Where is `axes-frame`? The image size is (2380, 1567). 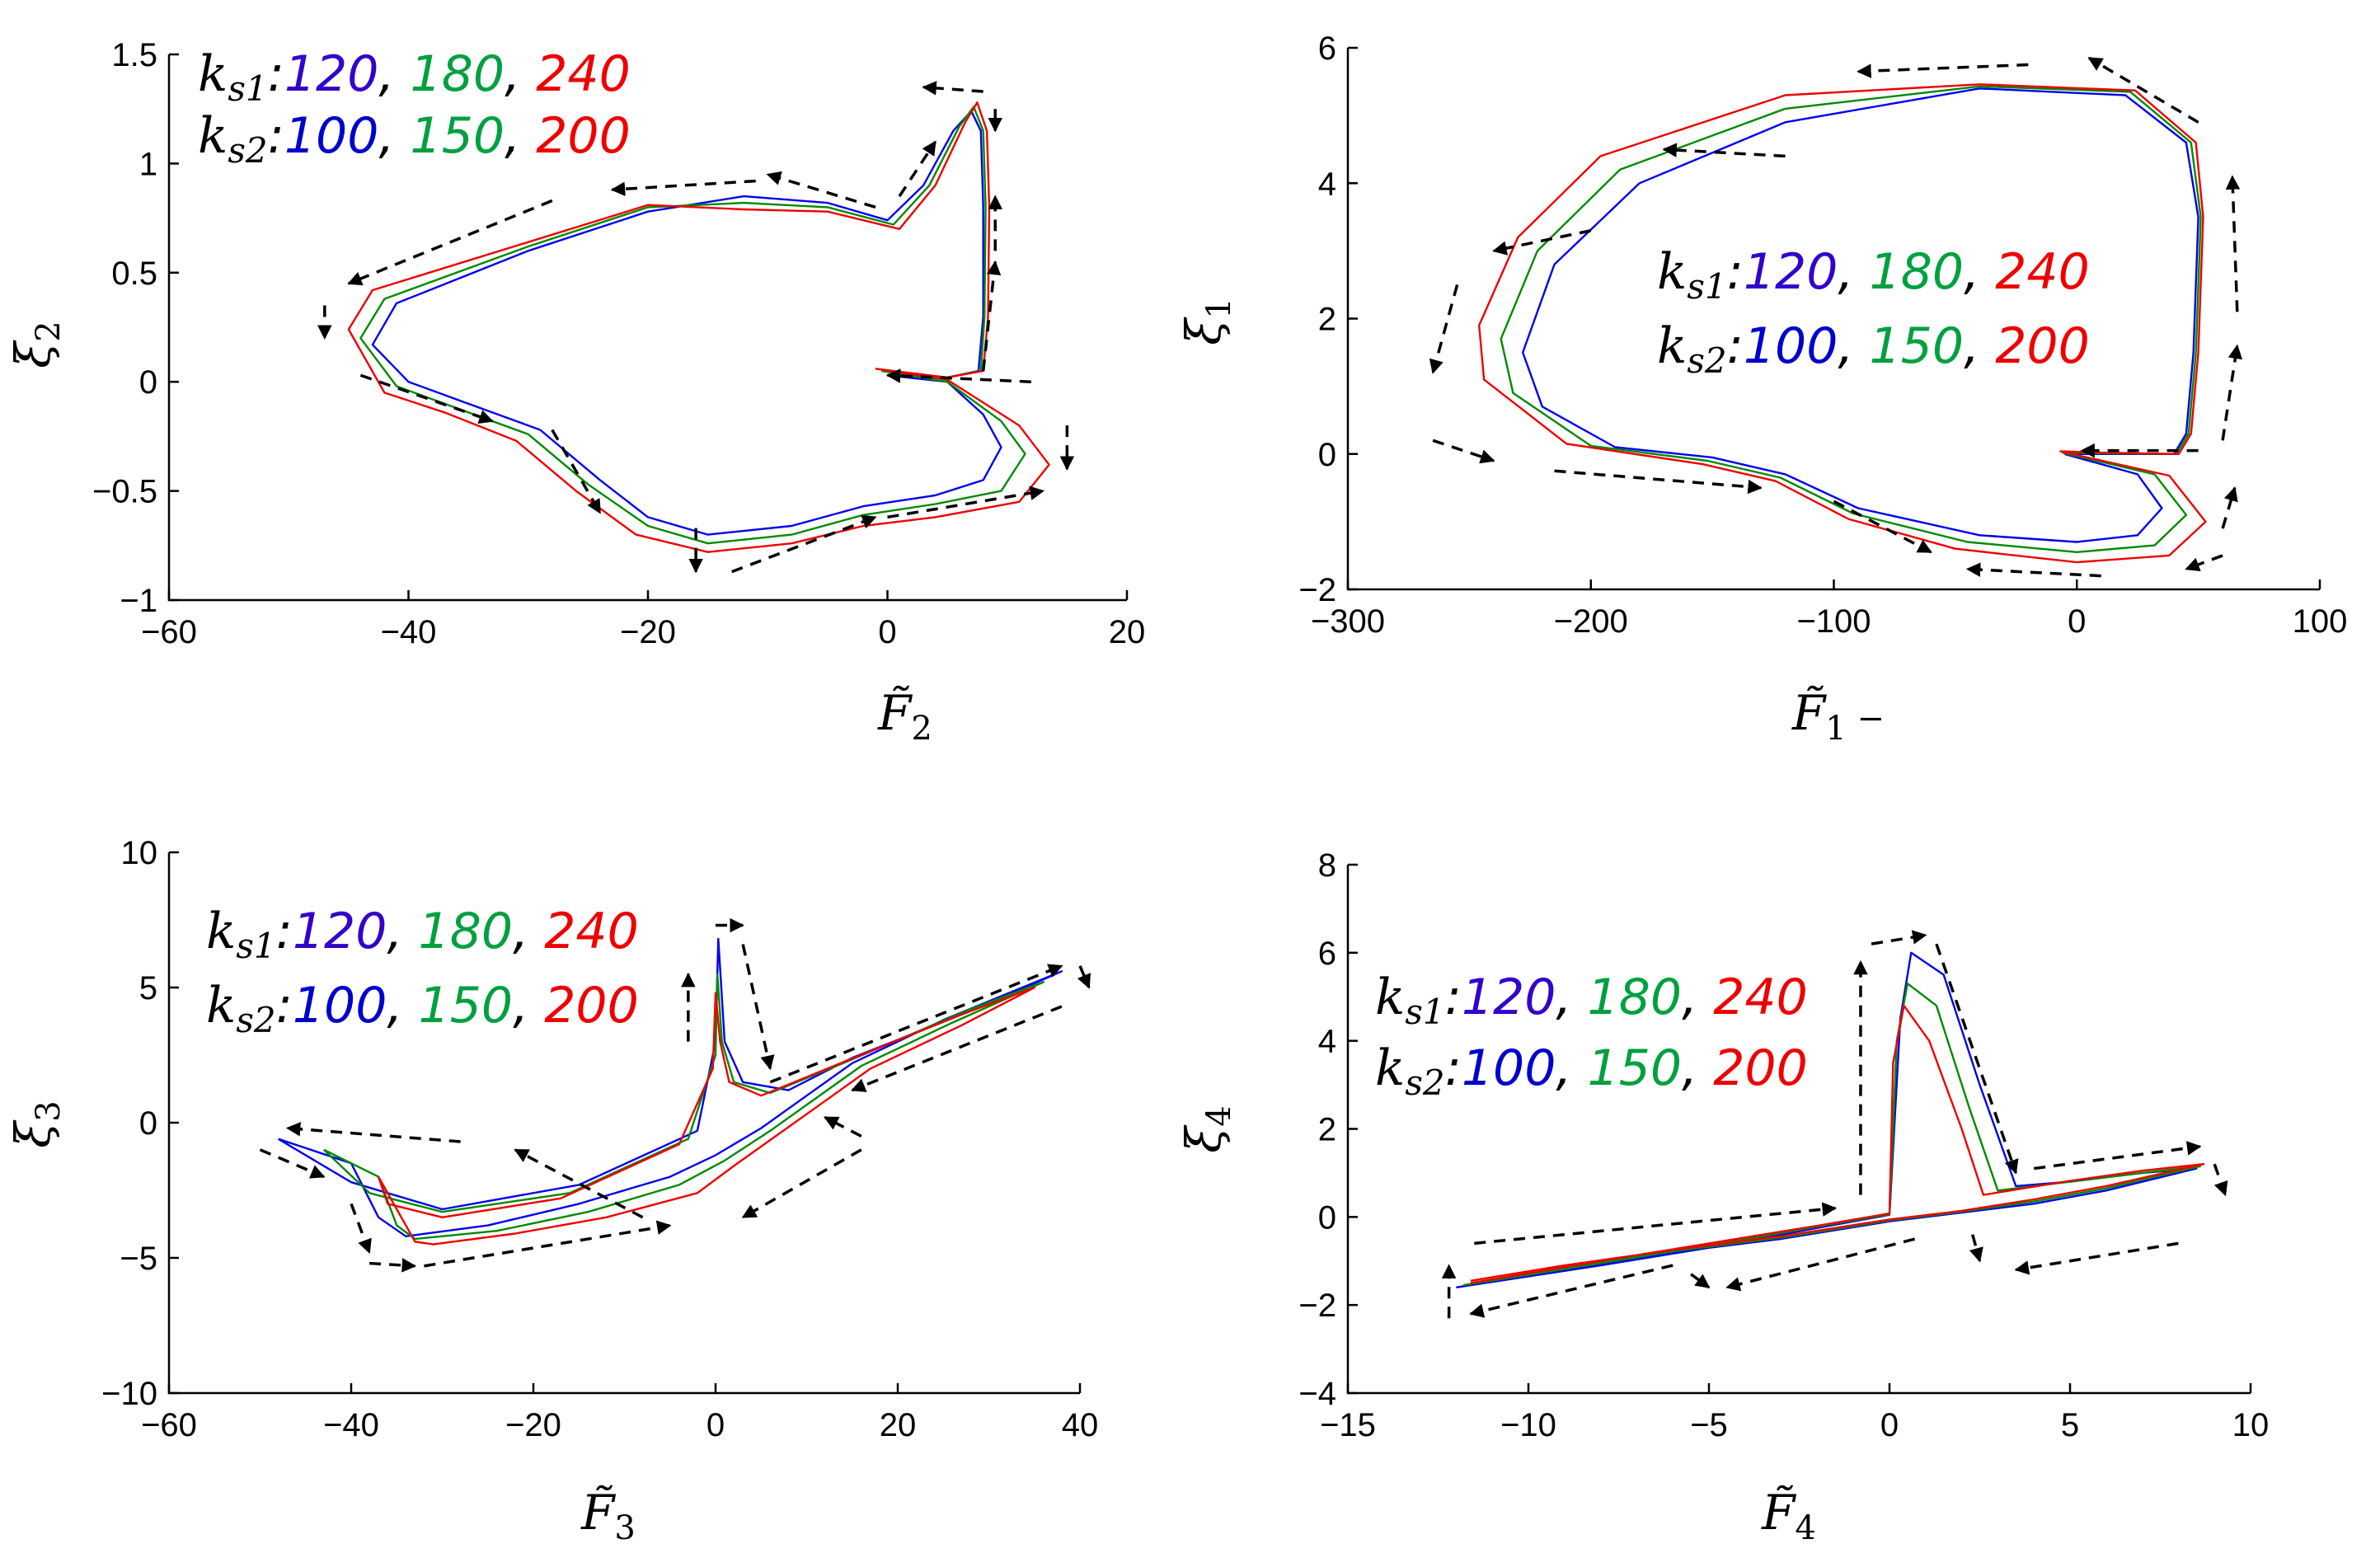
axes-frame is located at coordinates (1798, 1130).